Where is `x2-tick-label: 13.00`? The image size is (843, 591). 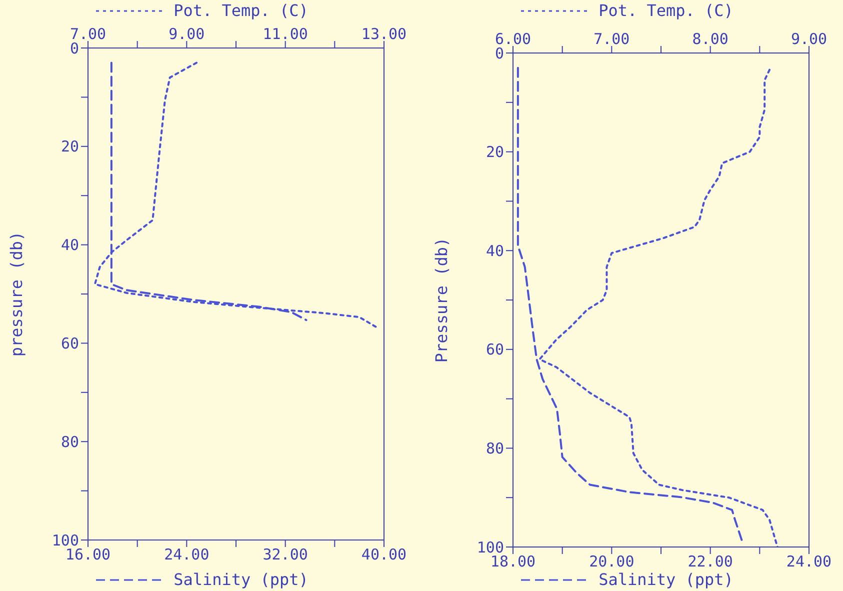 x2-tick-label: 13.00 is located at coordinates (384, 34).